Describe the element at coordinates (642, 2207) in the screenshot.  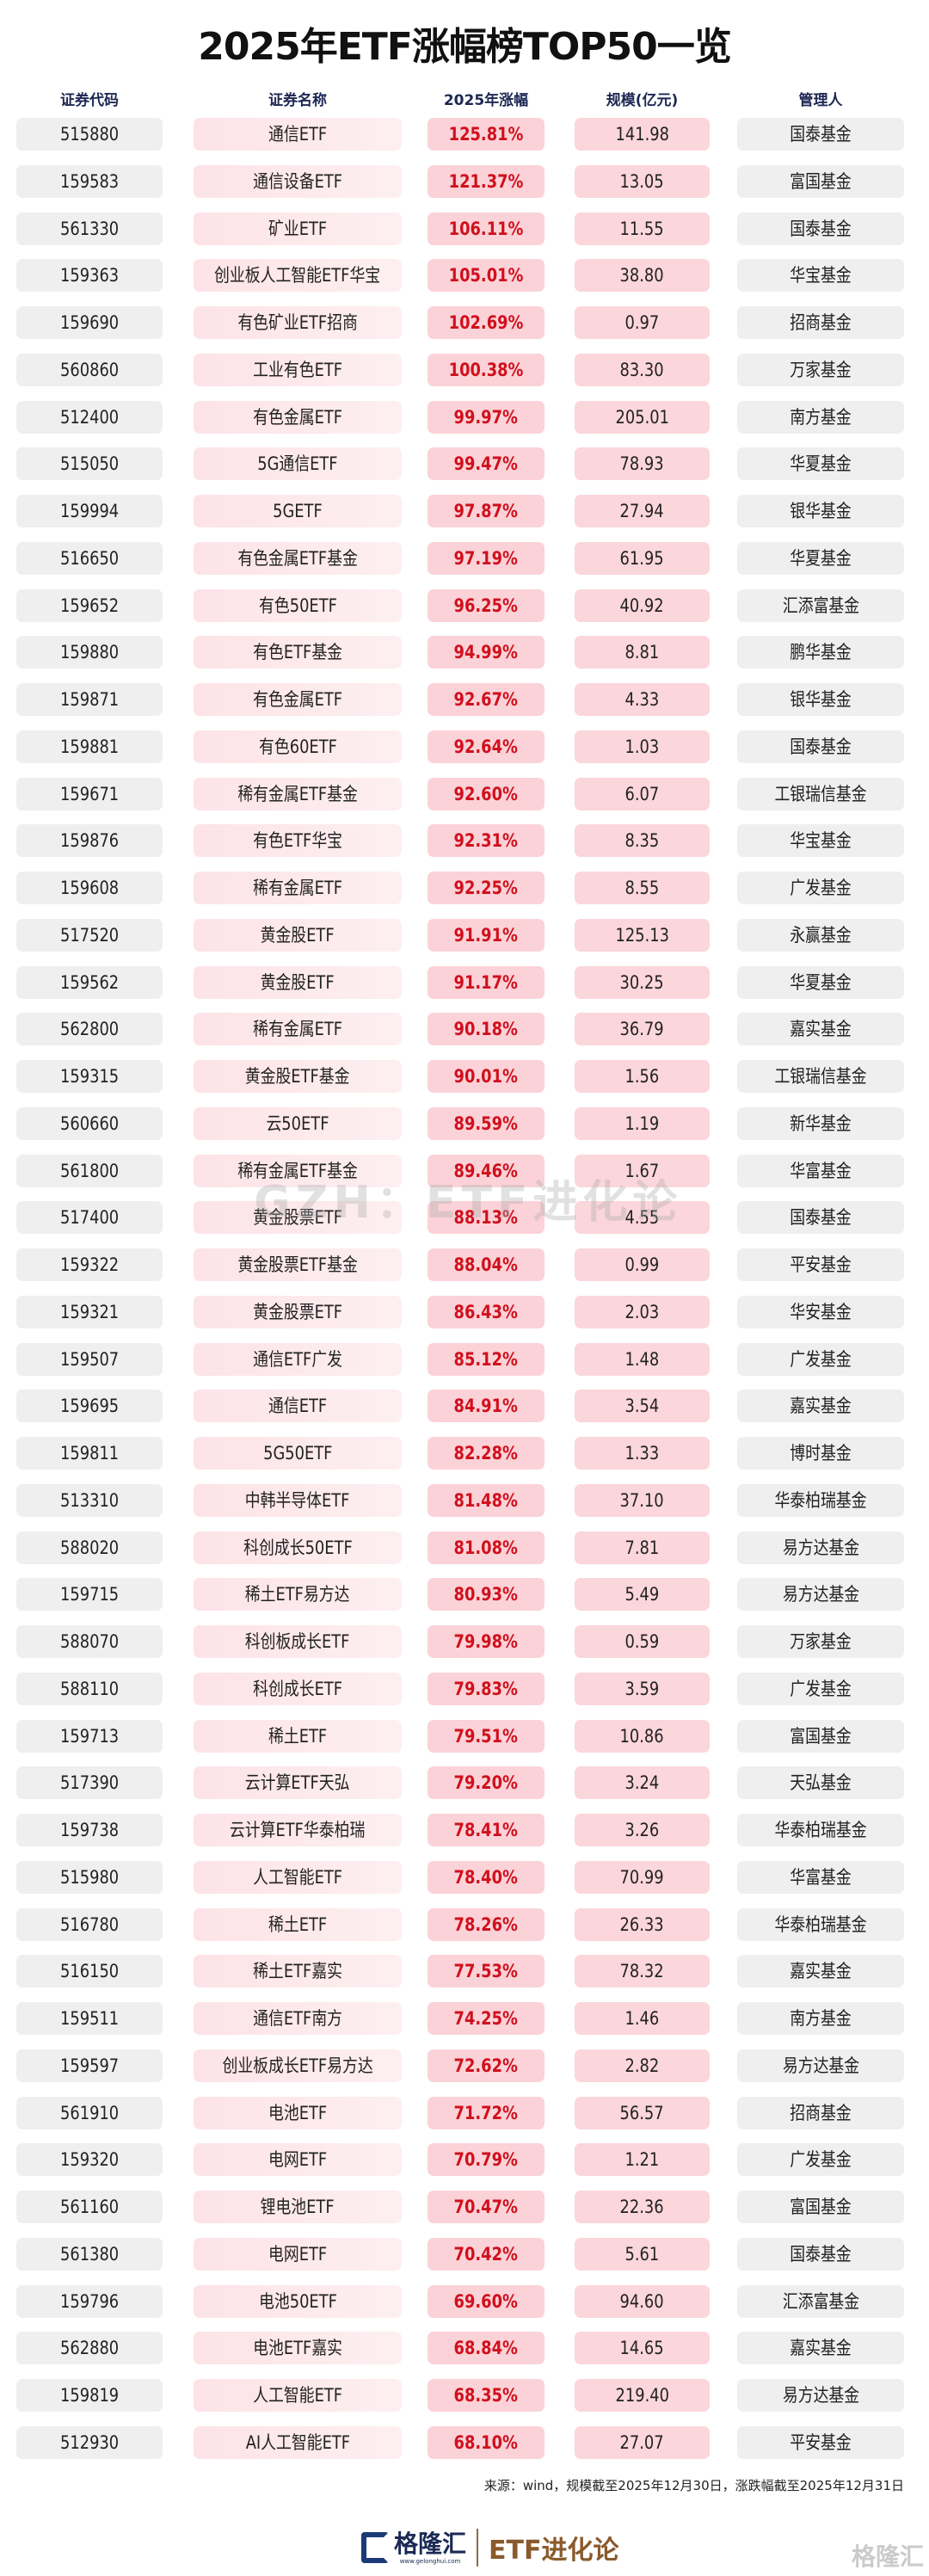
I see `cell-size-text: 22.36` at that location.